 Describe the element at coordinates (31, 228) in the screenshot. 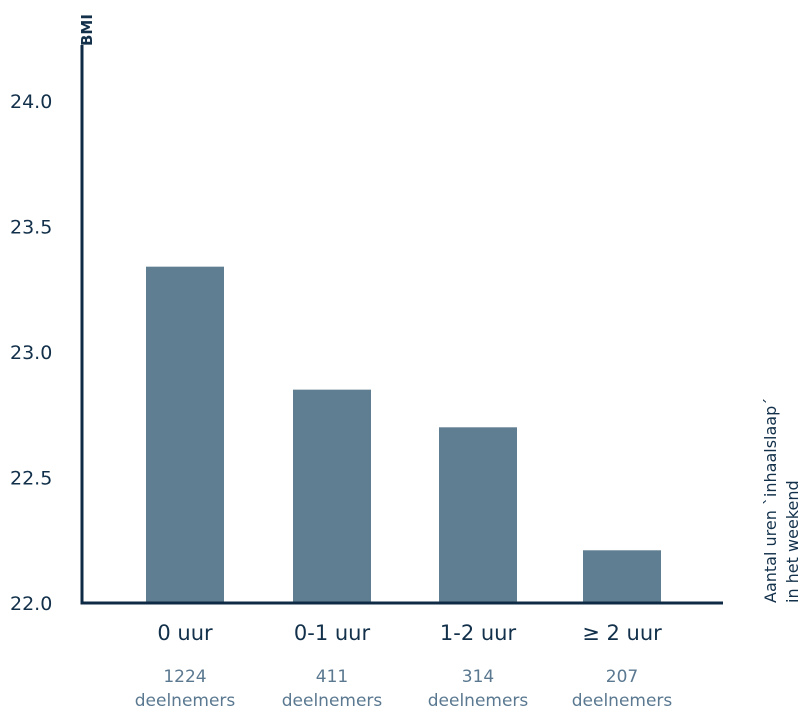

I see `y-tick-label: 23.5` at that location.